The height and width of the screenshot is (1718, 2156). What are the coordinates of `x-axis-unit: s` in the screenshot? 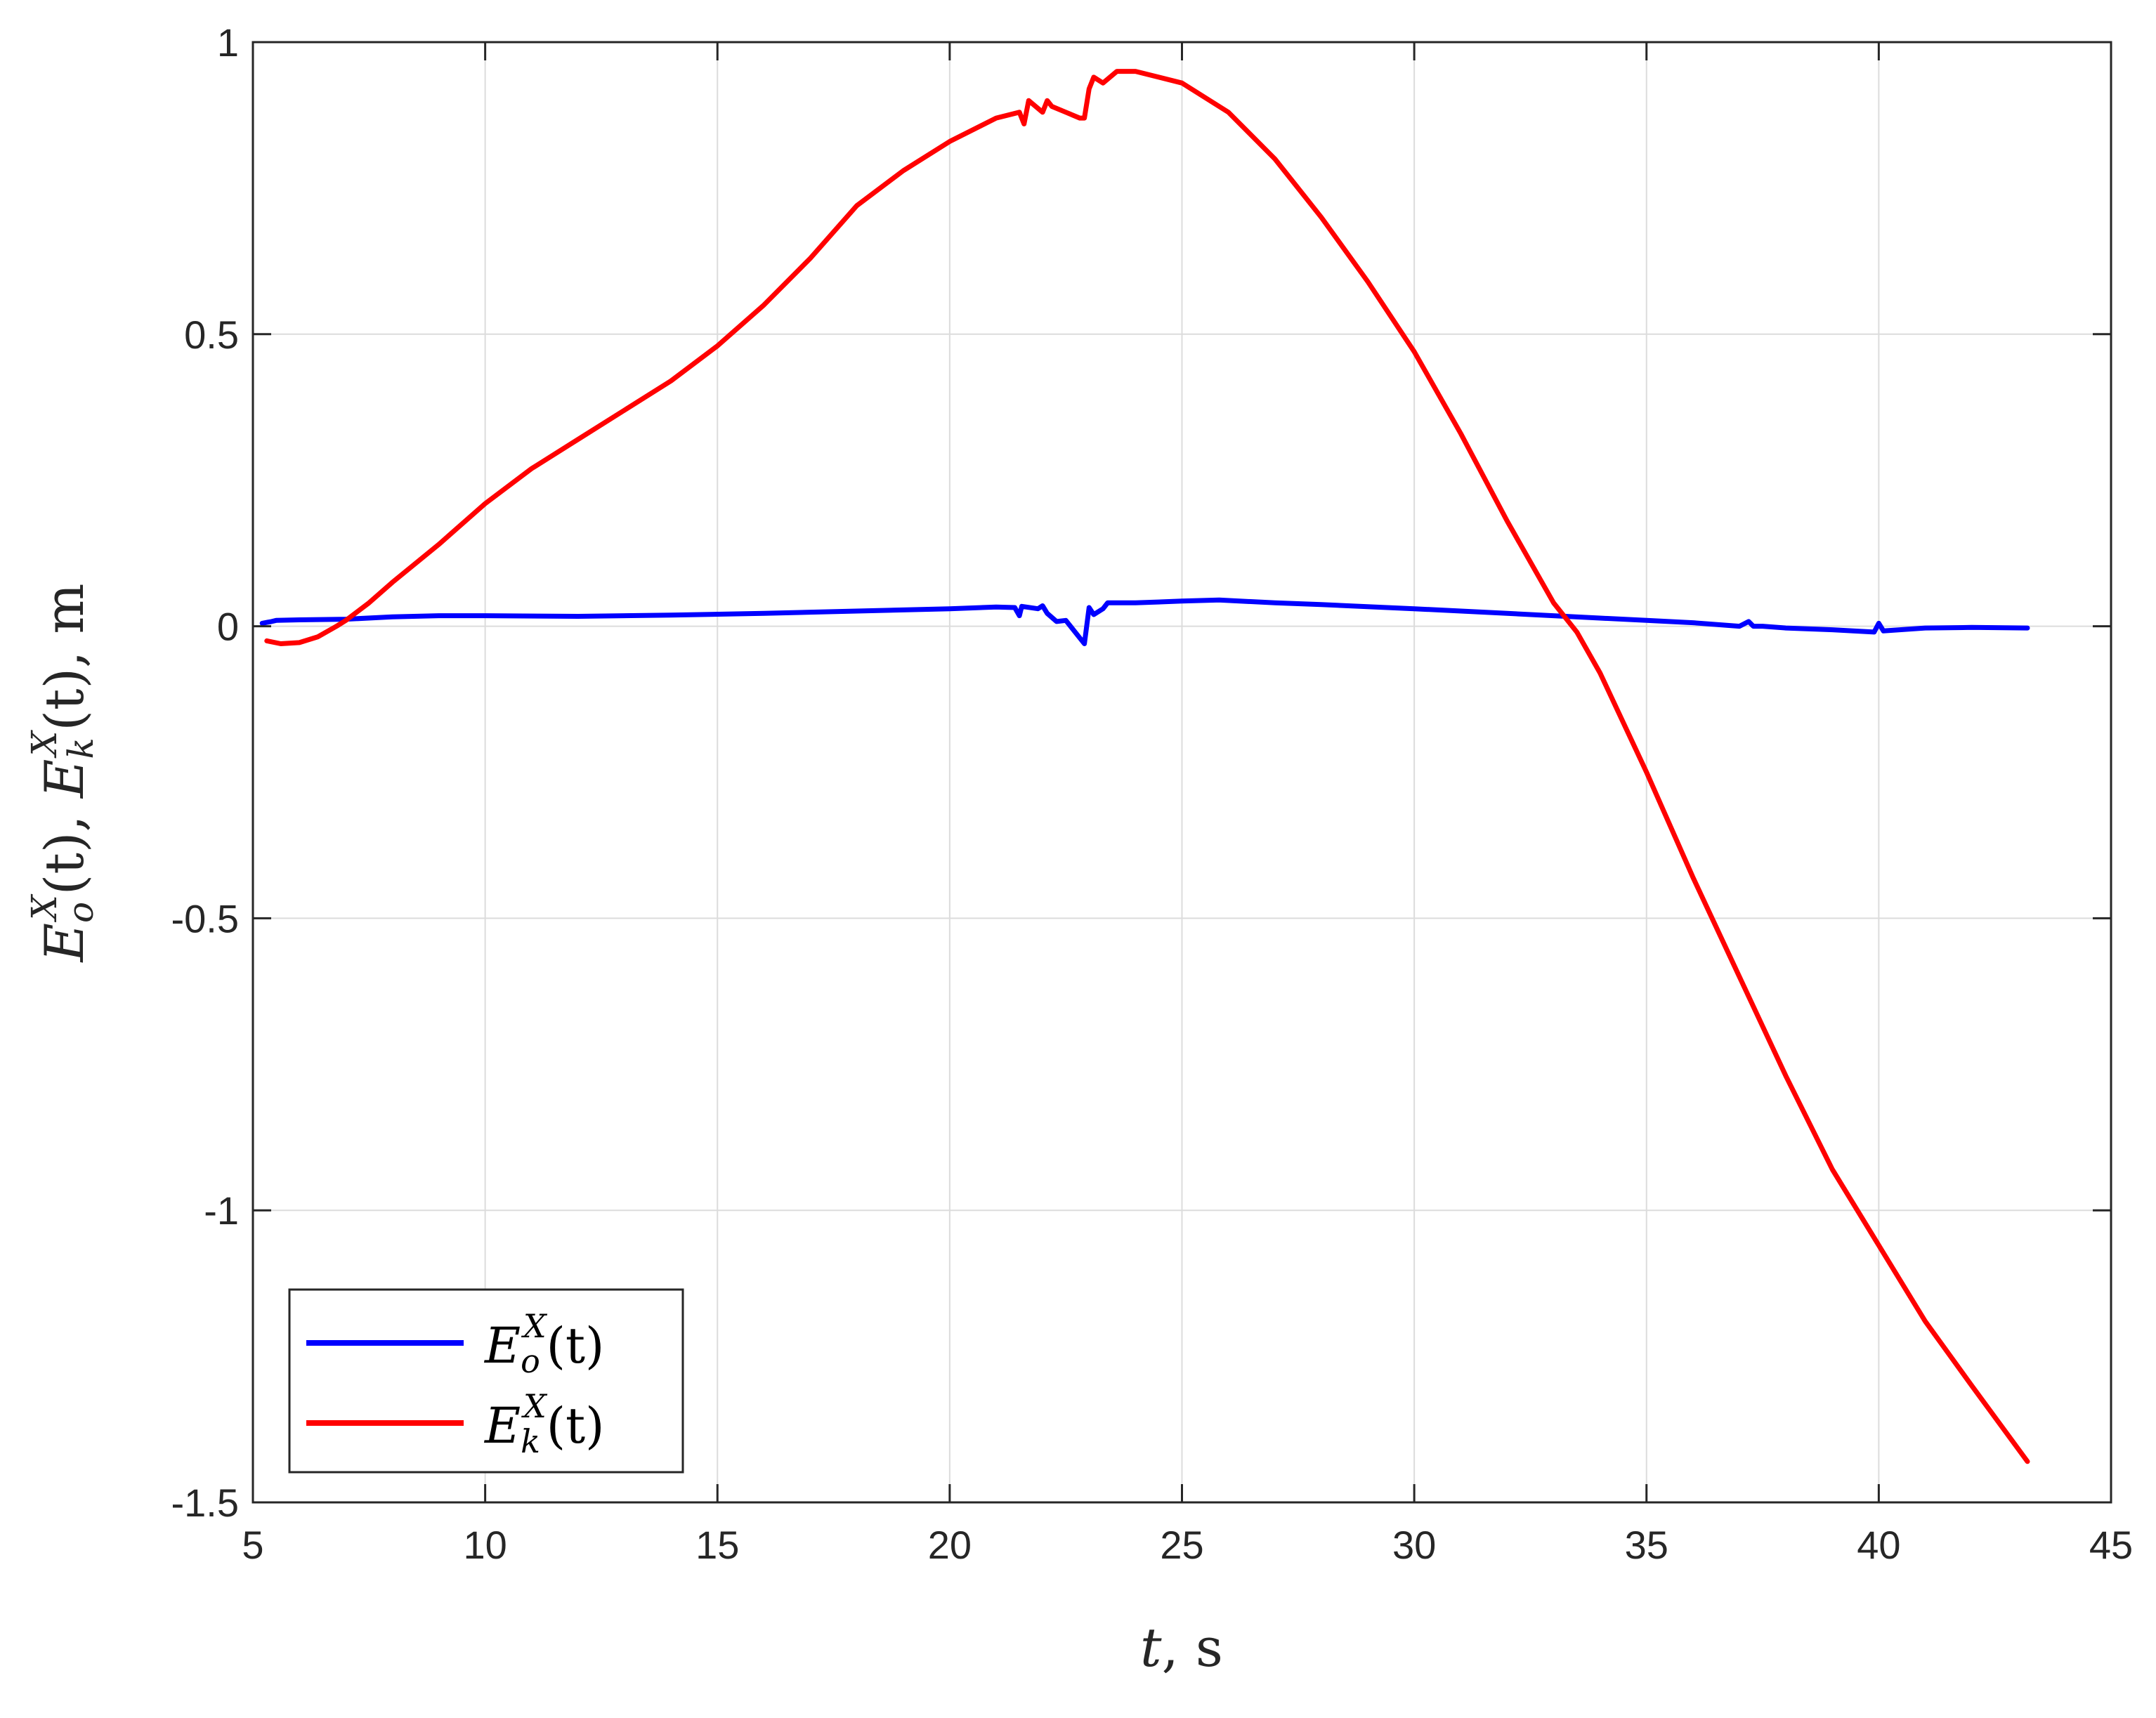 It's located at (1209, 1647).